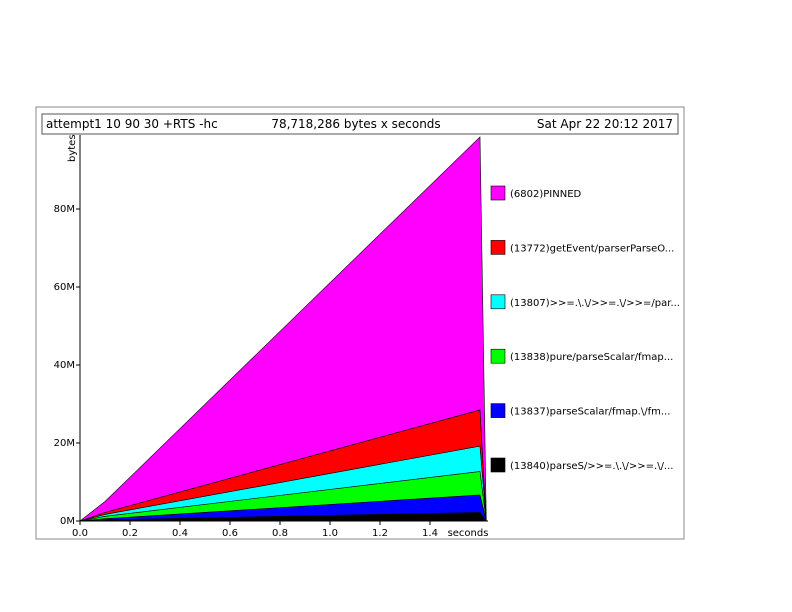  What do you see at coordinates (80, 533) in the screenshot?
I see `x-tick-label: 0.0` at bounding box center [80, 533].